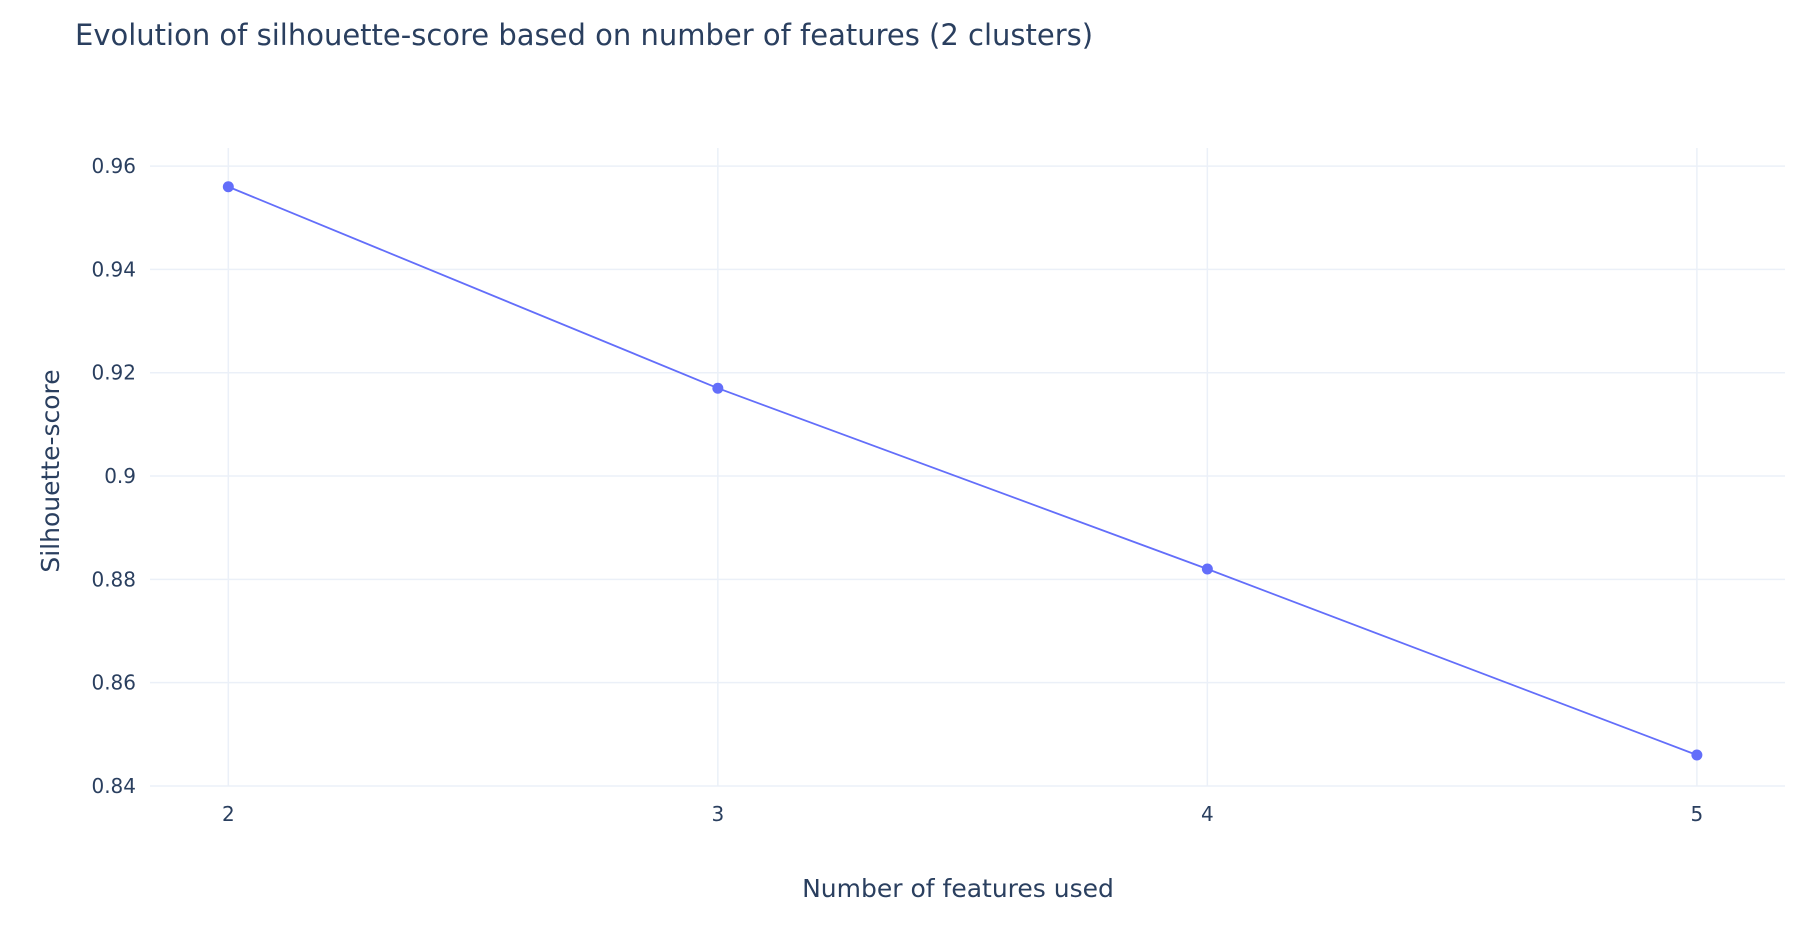  I want to click on y-tick-label: 0.92, so click(113, 373).